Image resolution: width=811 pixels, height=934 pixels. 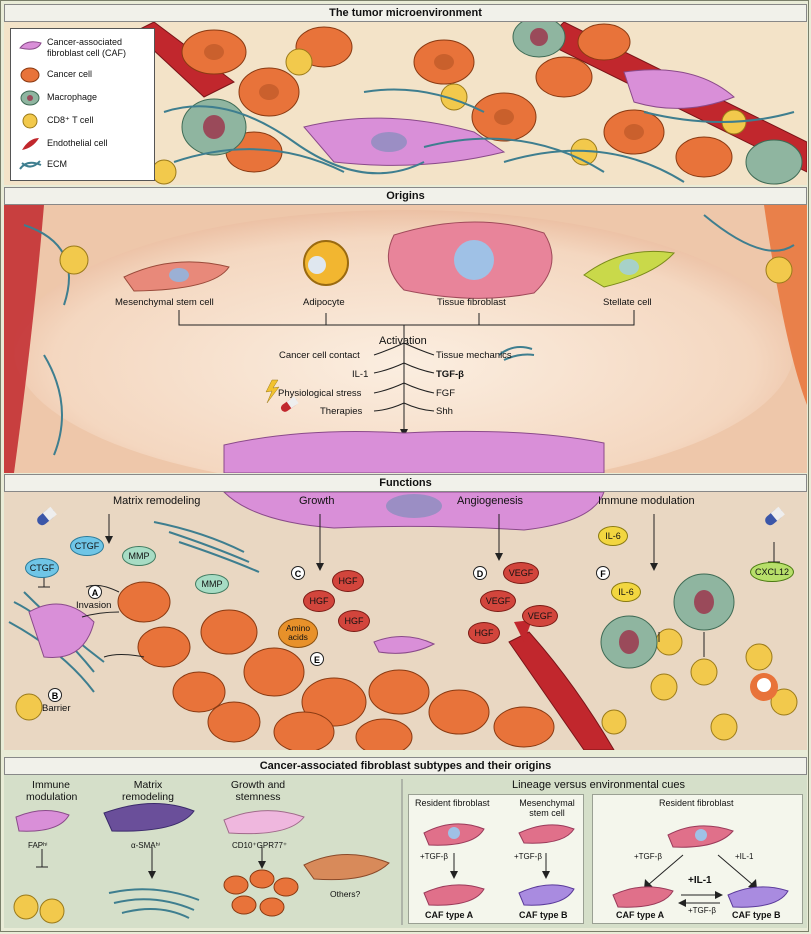 What do you see at coordinates (212, 584) in the screenshot?
I see `mmp-bubble-2: MMP` at bounding box center [212, 584].